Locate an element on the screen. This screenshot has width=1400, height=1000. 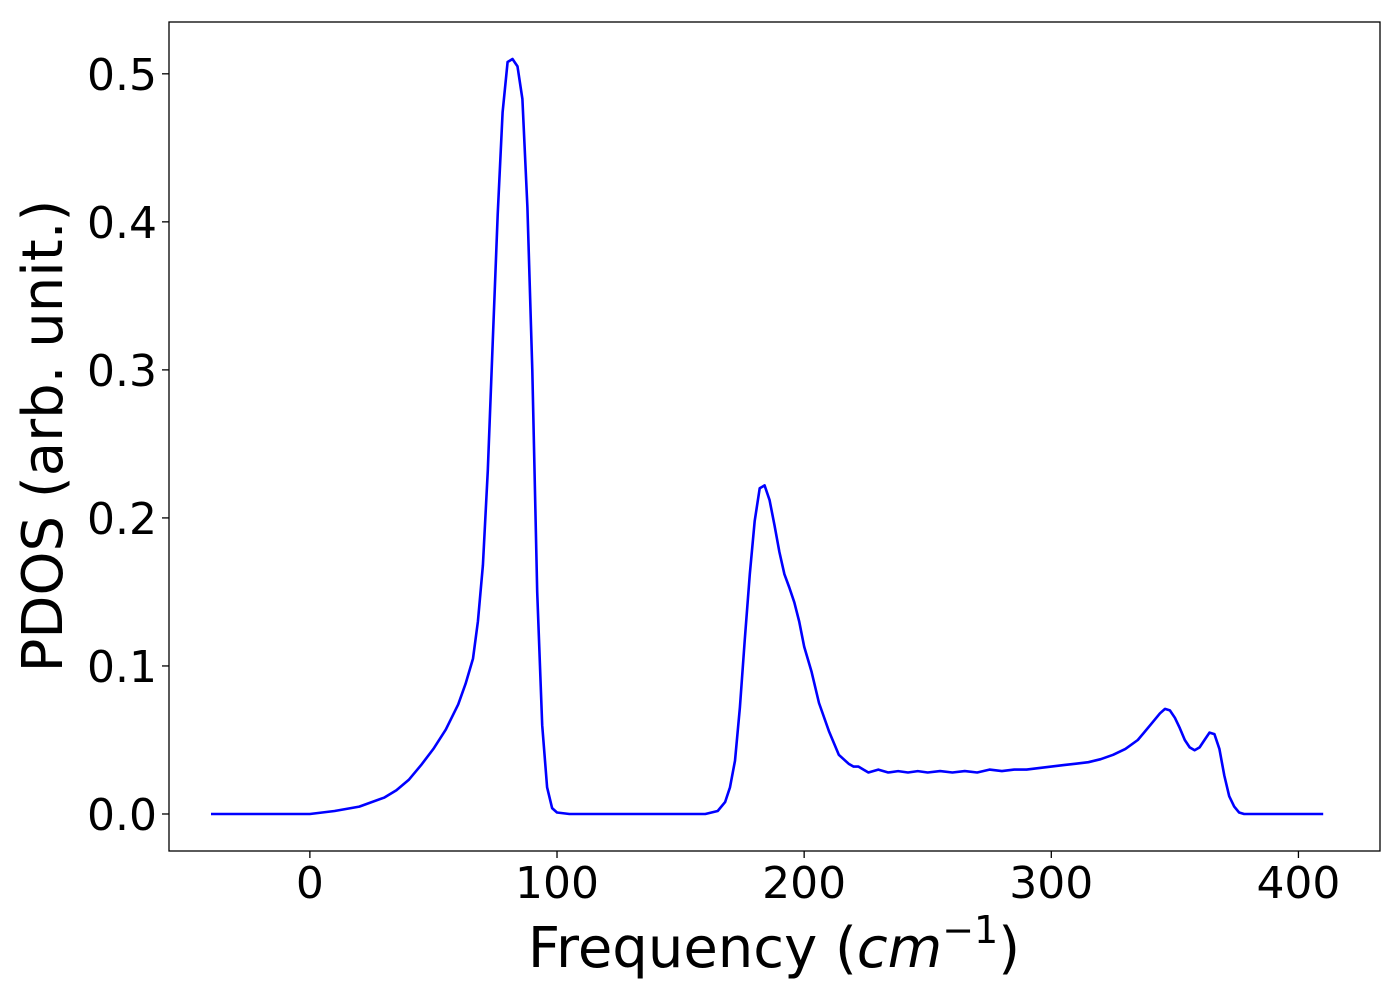
x-axis-label: Frequency (cm−1) is located at coordinates (774, 944).